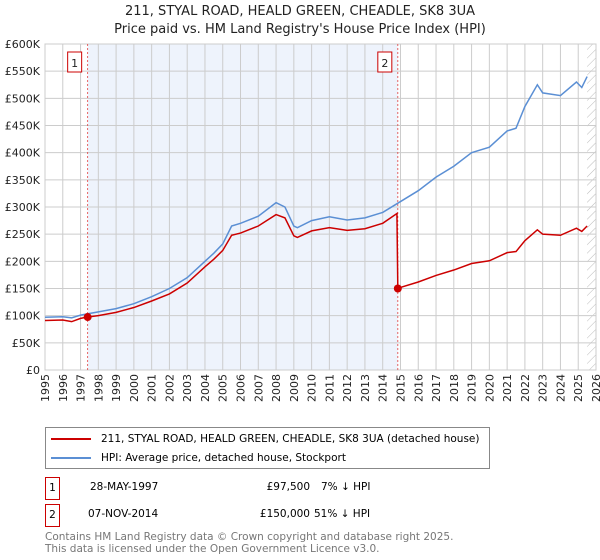 The height and width of the screenshot is (560, 600). I want to click on y-tick-label: £250K, so click(23, 234).